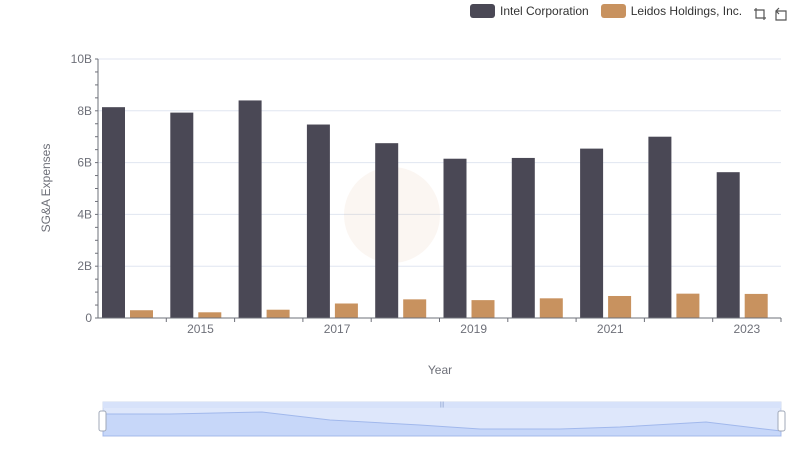 This screenshot has width=800, height=461. I want to click on bar-intel-2023, so click(728, 245).